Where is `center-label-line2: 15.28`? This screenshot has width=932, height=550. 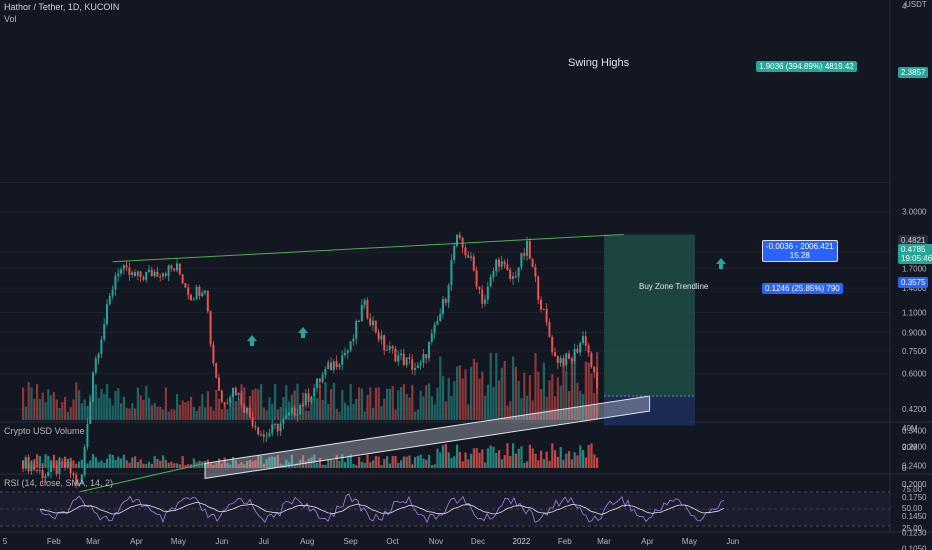 center-label-line2: 15.28 is located at coordinates (799, 255).